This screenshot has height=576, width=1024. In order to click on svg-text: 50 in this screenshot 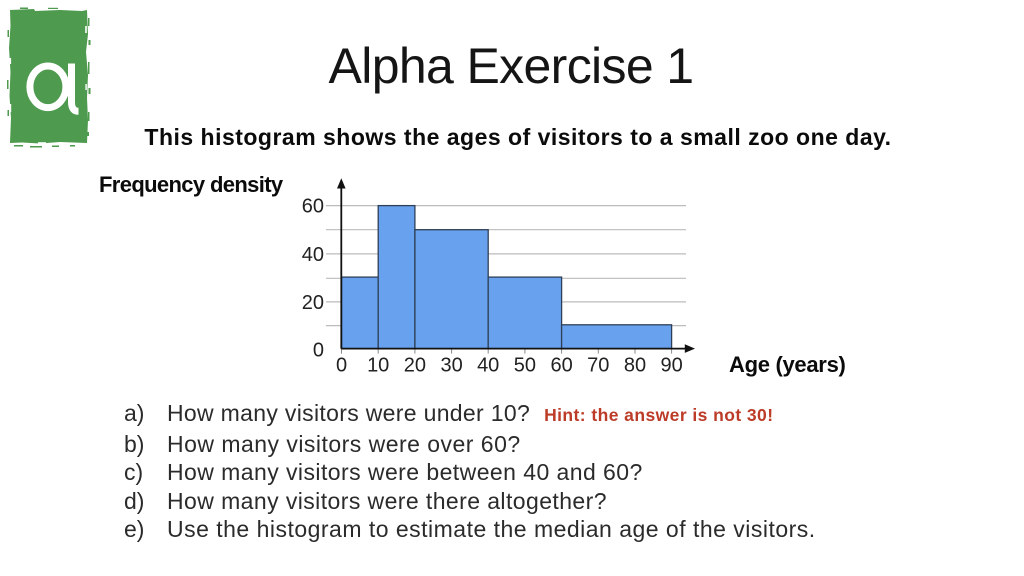, I will do `click(525, 366)`.